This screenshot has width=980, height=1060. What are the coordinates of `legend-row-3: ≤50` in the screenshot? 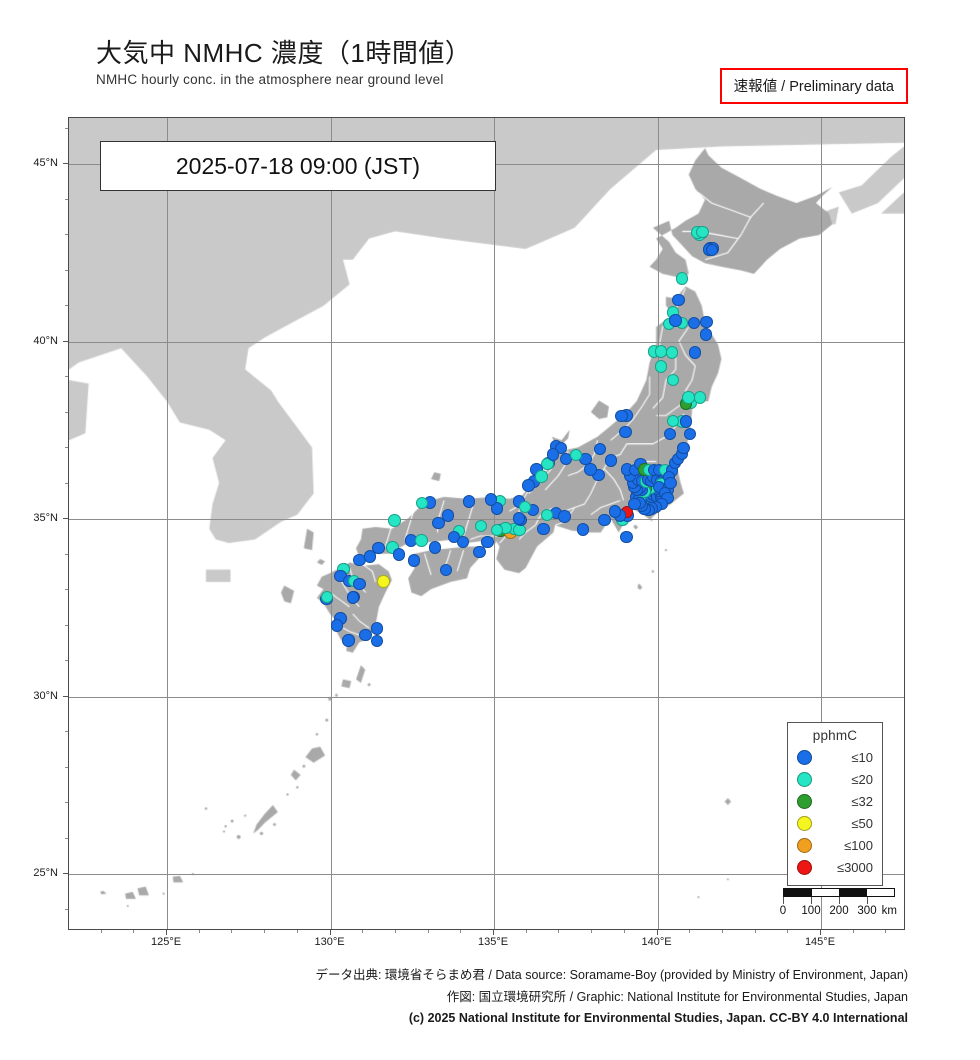 It's located at (835, 823).